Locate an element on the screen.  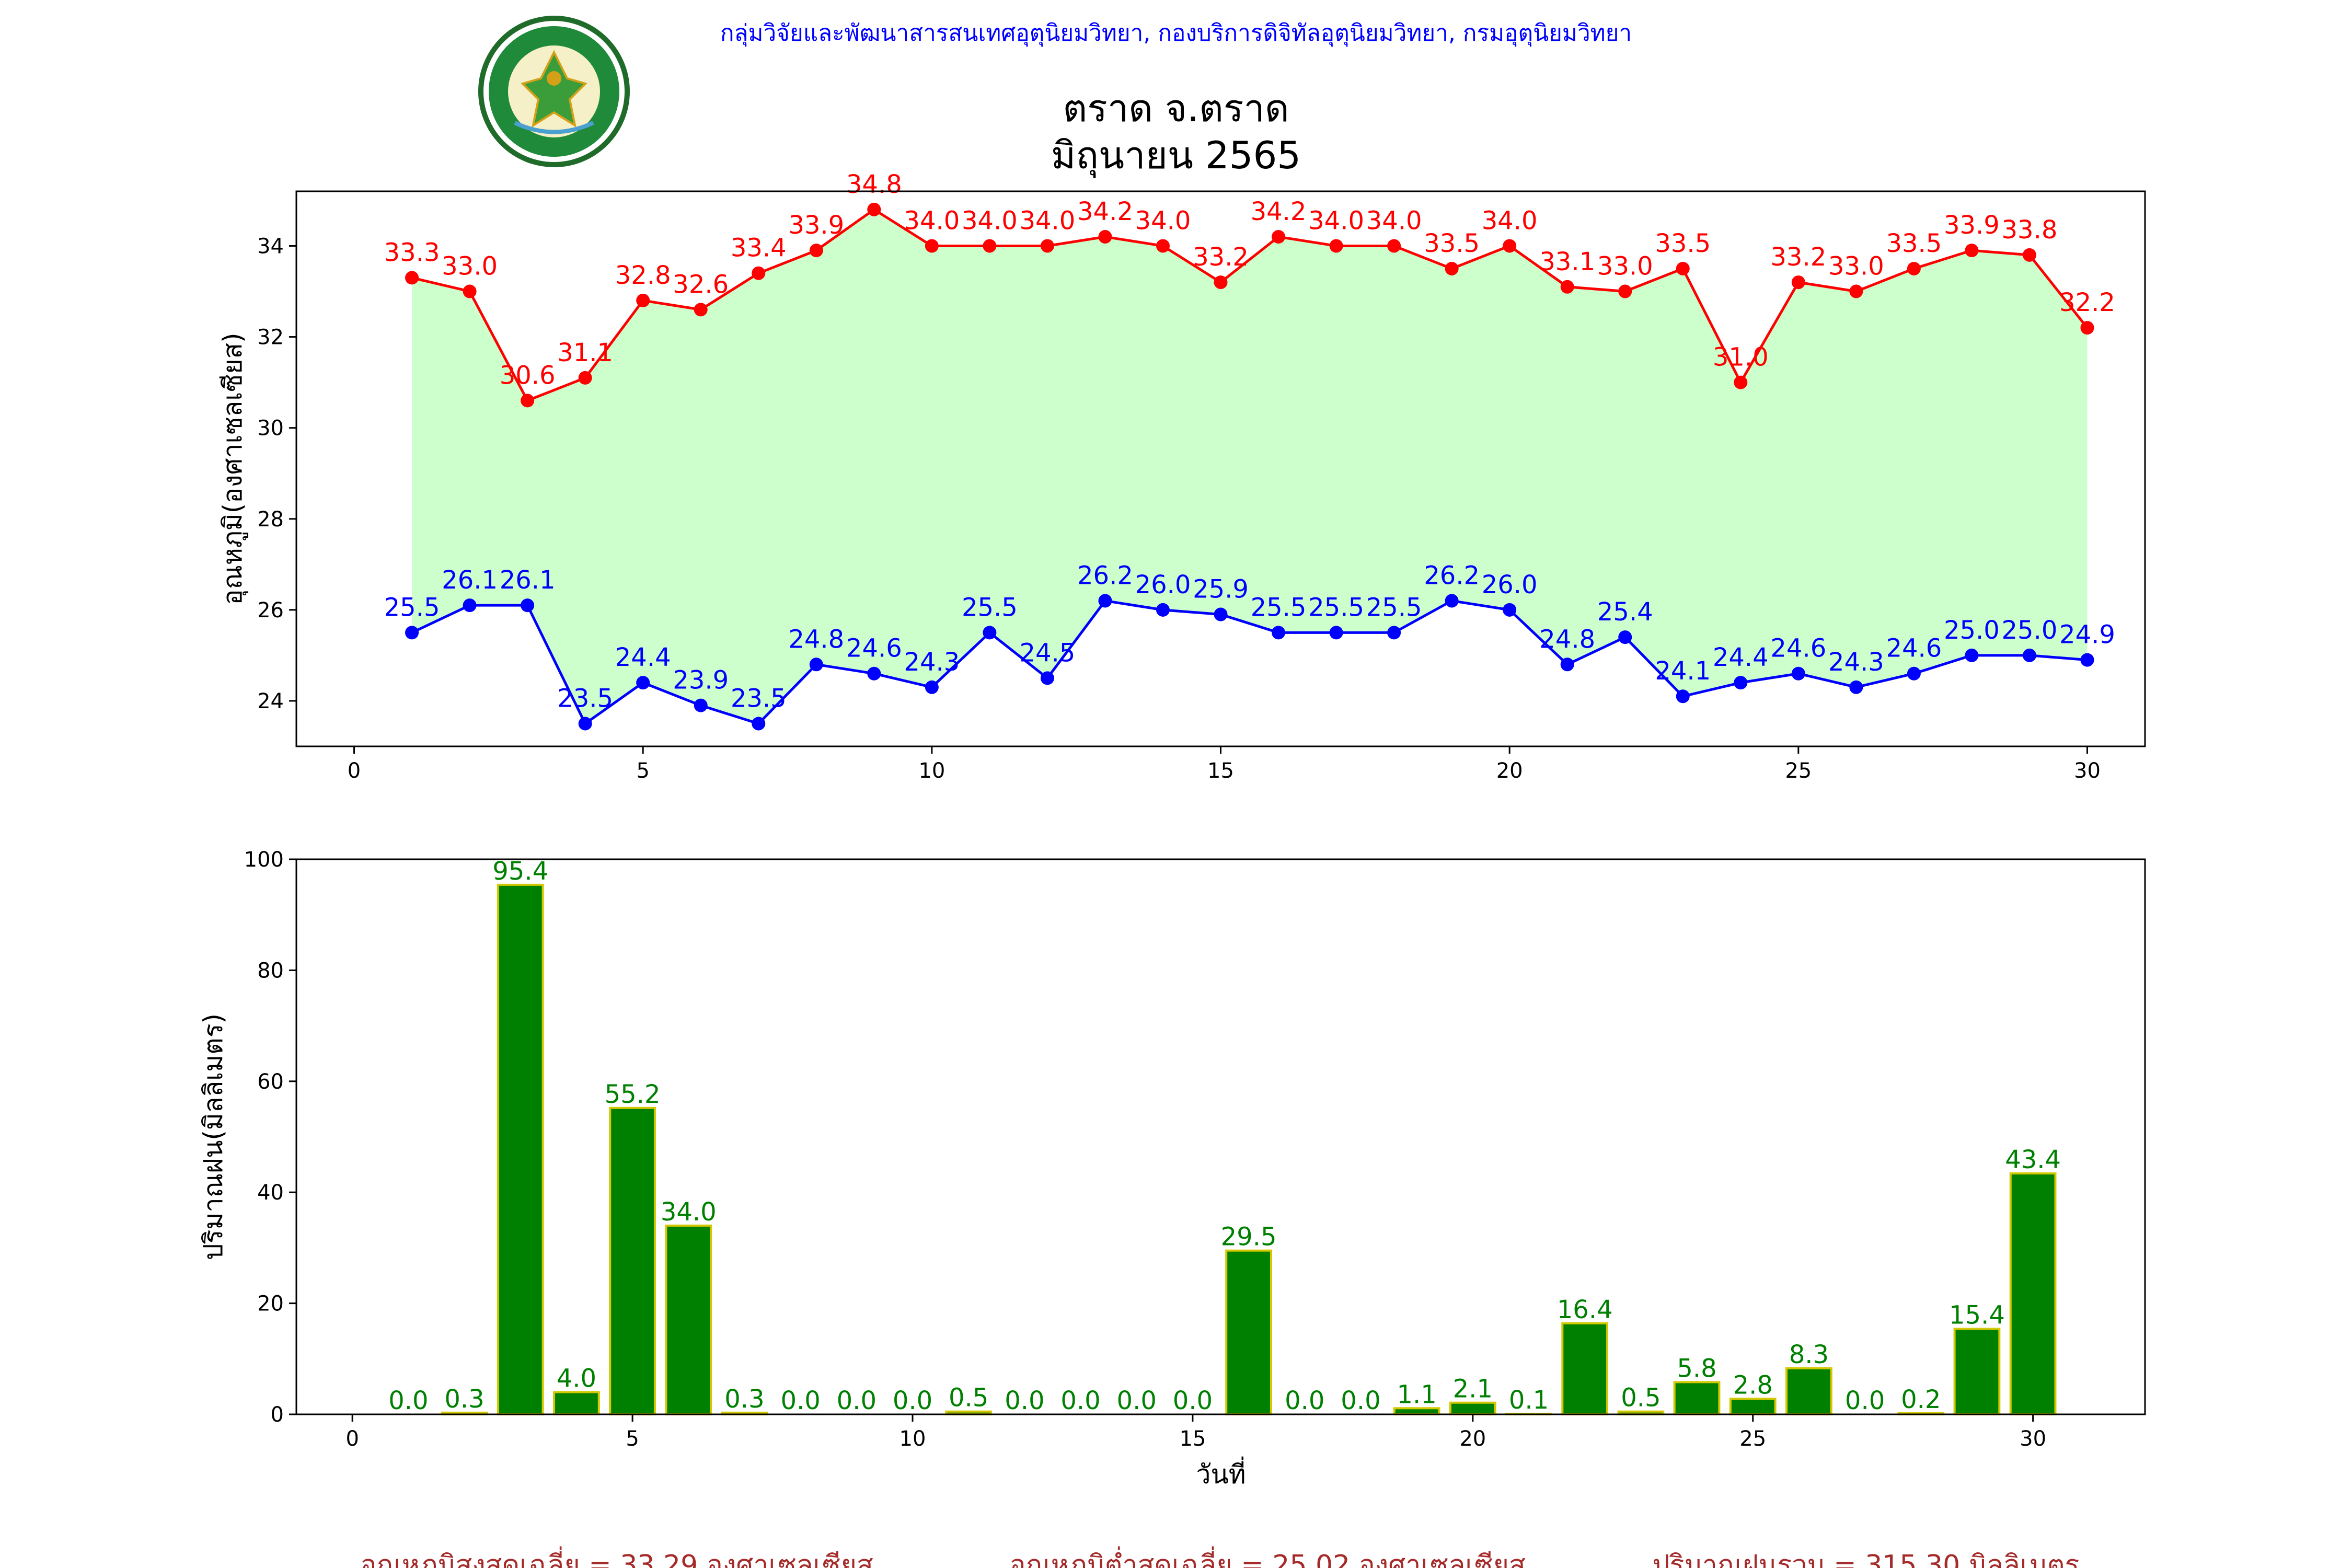
temperature-x-tick-label: 5 is located at coordinates (642, 771).